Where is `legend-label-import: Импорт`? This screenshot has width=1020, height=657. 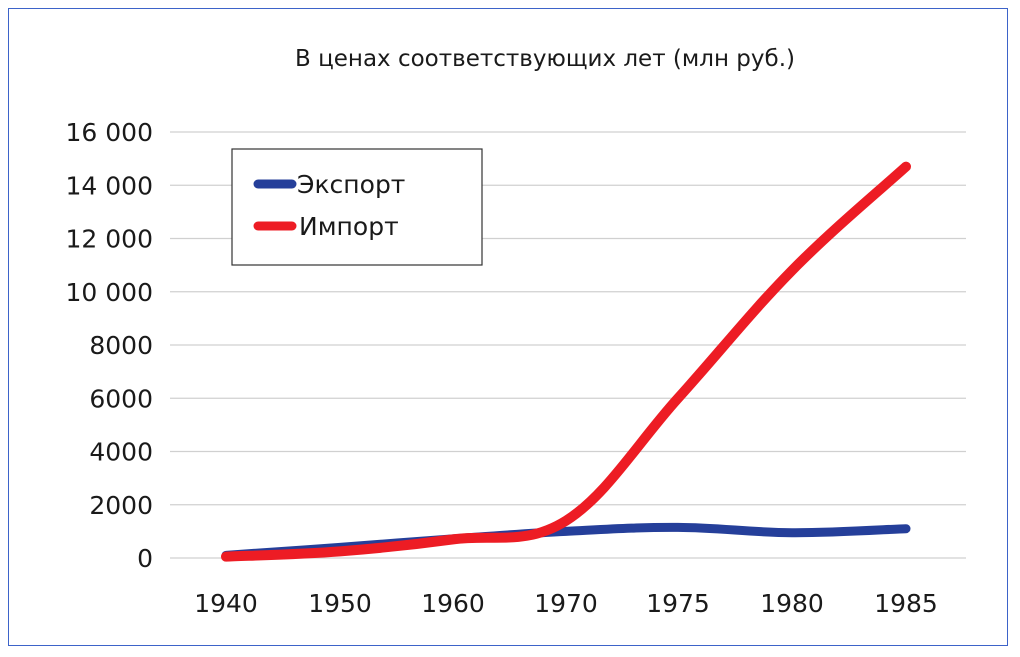 legend-label-import: Импорт is located at coordinates (349, 226).